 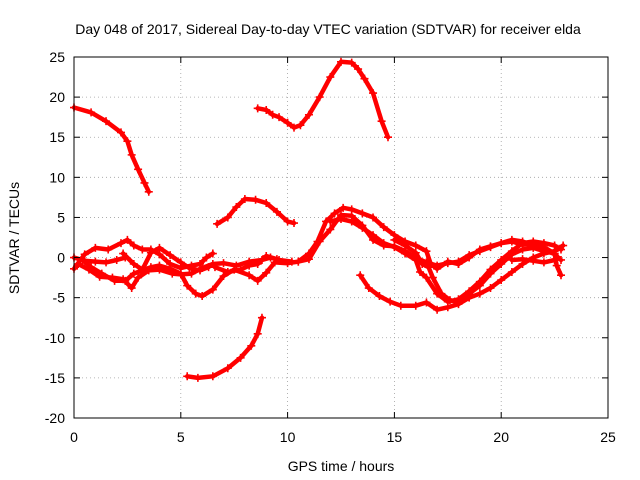 I want to click on x-tick-label: 10, so click(x=288, y=437).